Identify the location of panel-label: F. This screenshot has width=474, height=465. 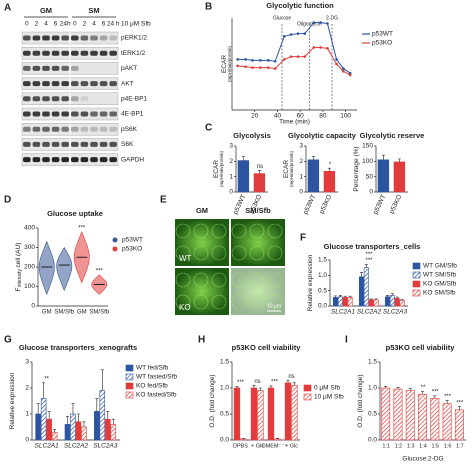
(303, 238).